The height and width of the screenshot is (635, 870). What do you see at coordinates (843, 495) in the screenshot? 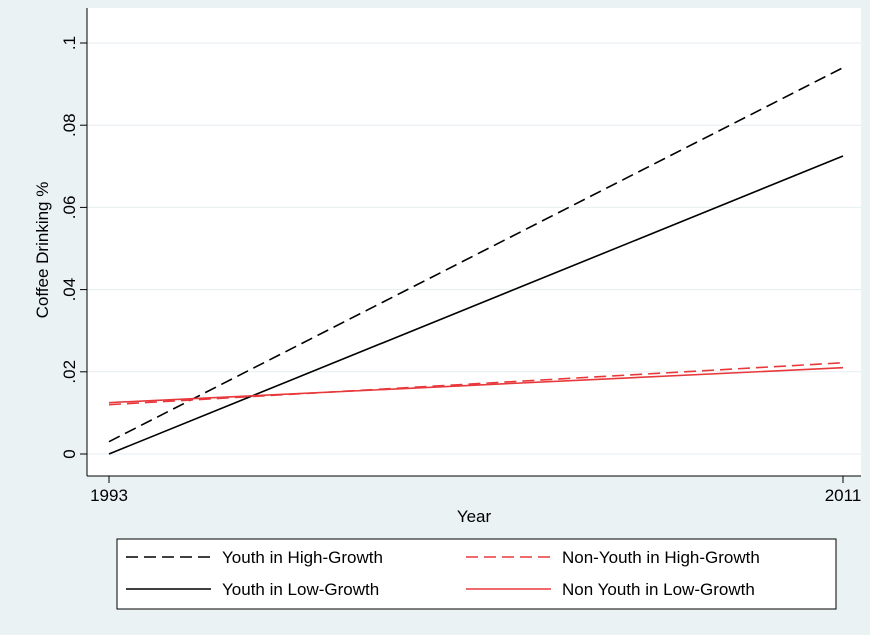
I see `x-tick-label: 2011` at bounding box center [843, 495].